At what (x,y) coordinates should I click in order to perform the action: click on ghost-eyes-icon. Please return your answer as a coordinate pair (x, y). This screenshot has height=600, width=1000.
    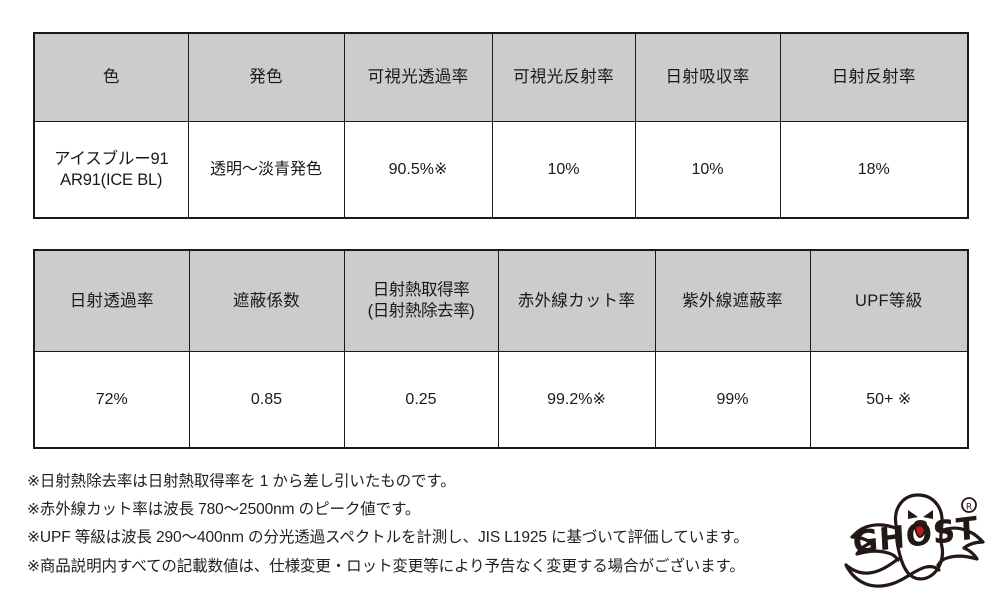
    Looking at the image, I should click on (920, 514).